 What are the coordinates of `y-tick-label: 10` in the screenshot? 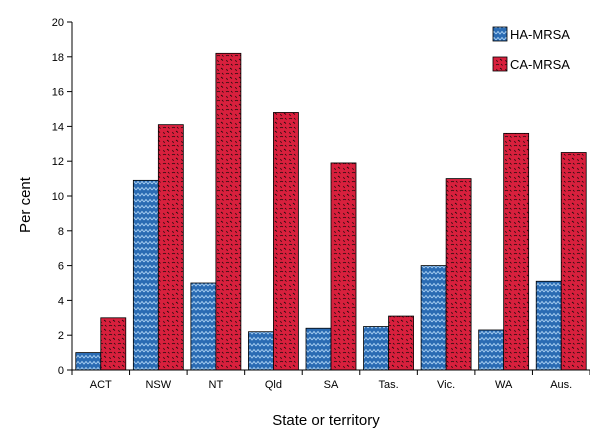 It's located at (58, 197).